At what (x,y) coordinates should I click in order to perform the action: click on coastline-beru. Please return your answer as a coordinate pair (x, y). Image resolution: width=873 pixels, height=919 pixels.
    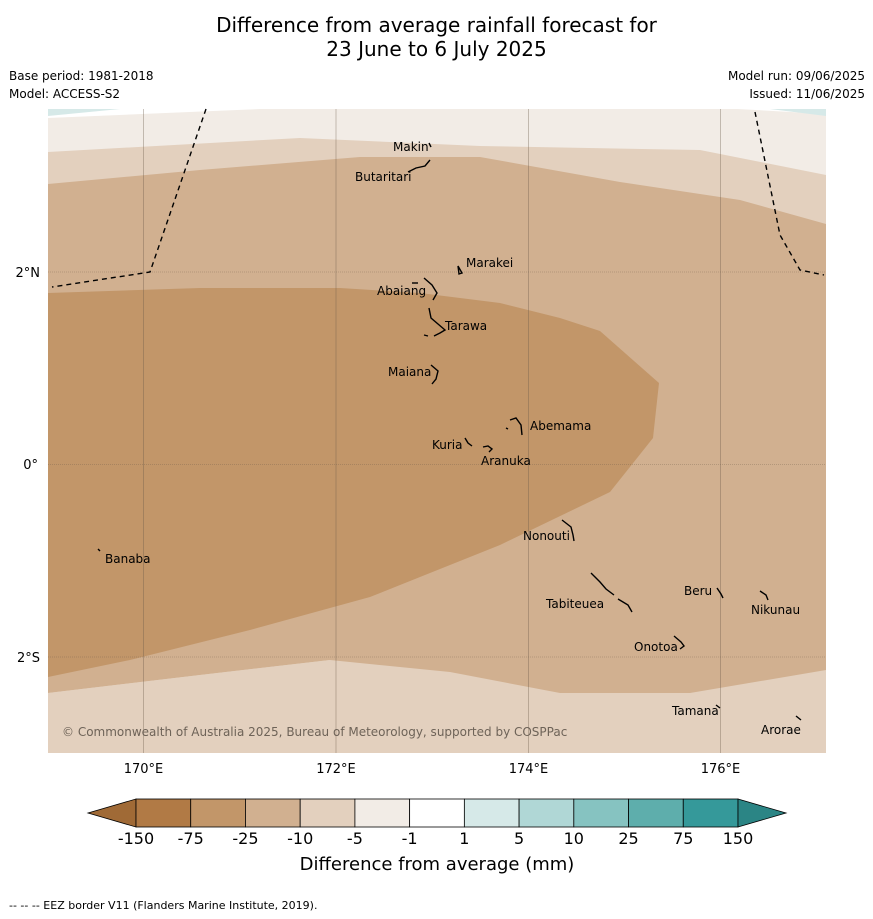
    Looking at the image, I should click on (720, 593).